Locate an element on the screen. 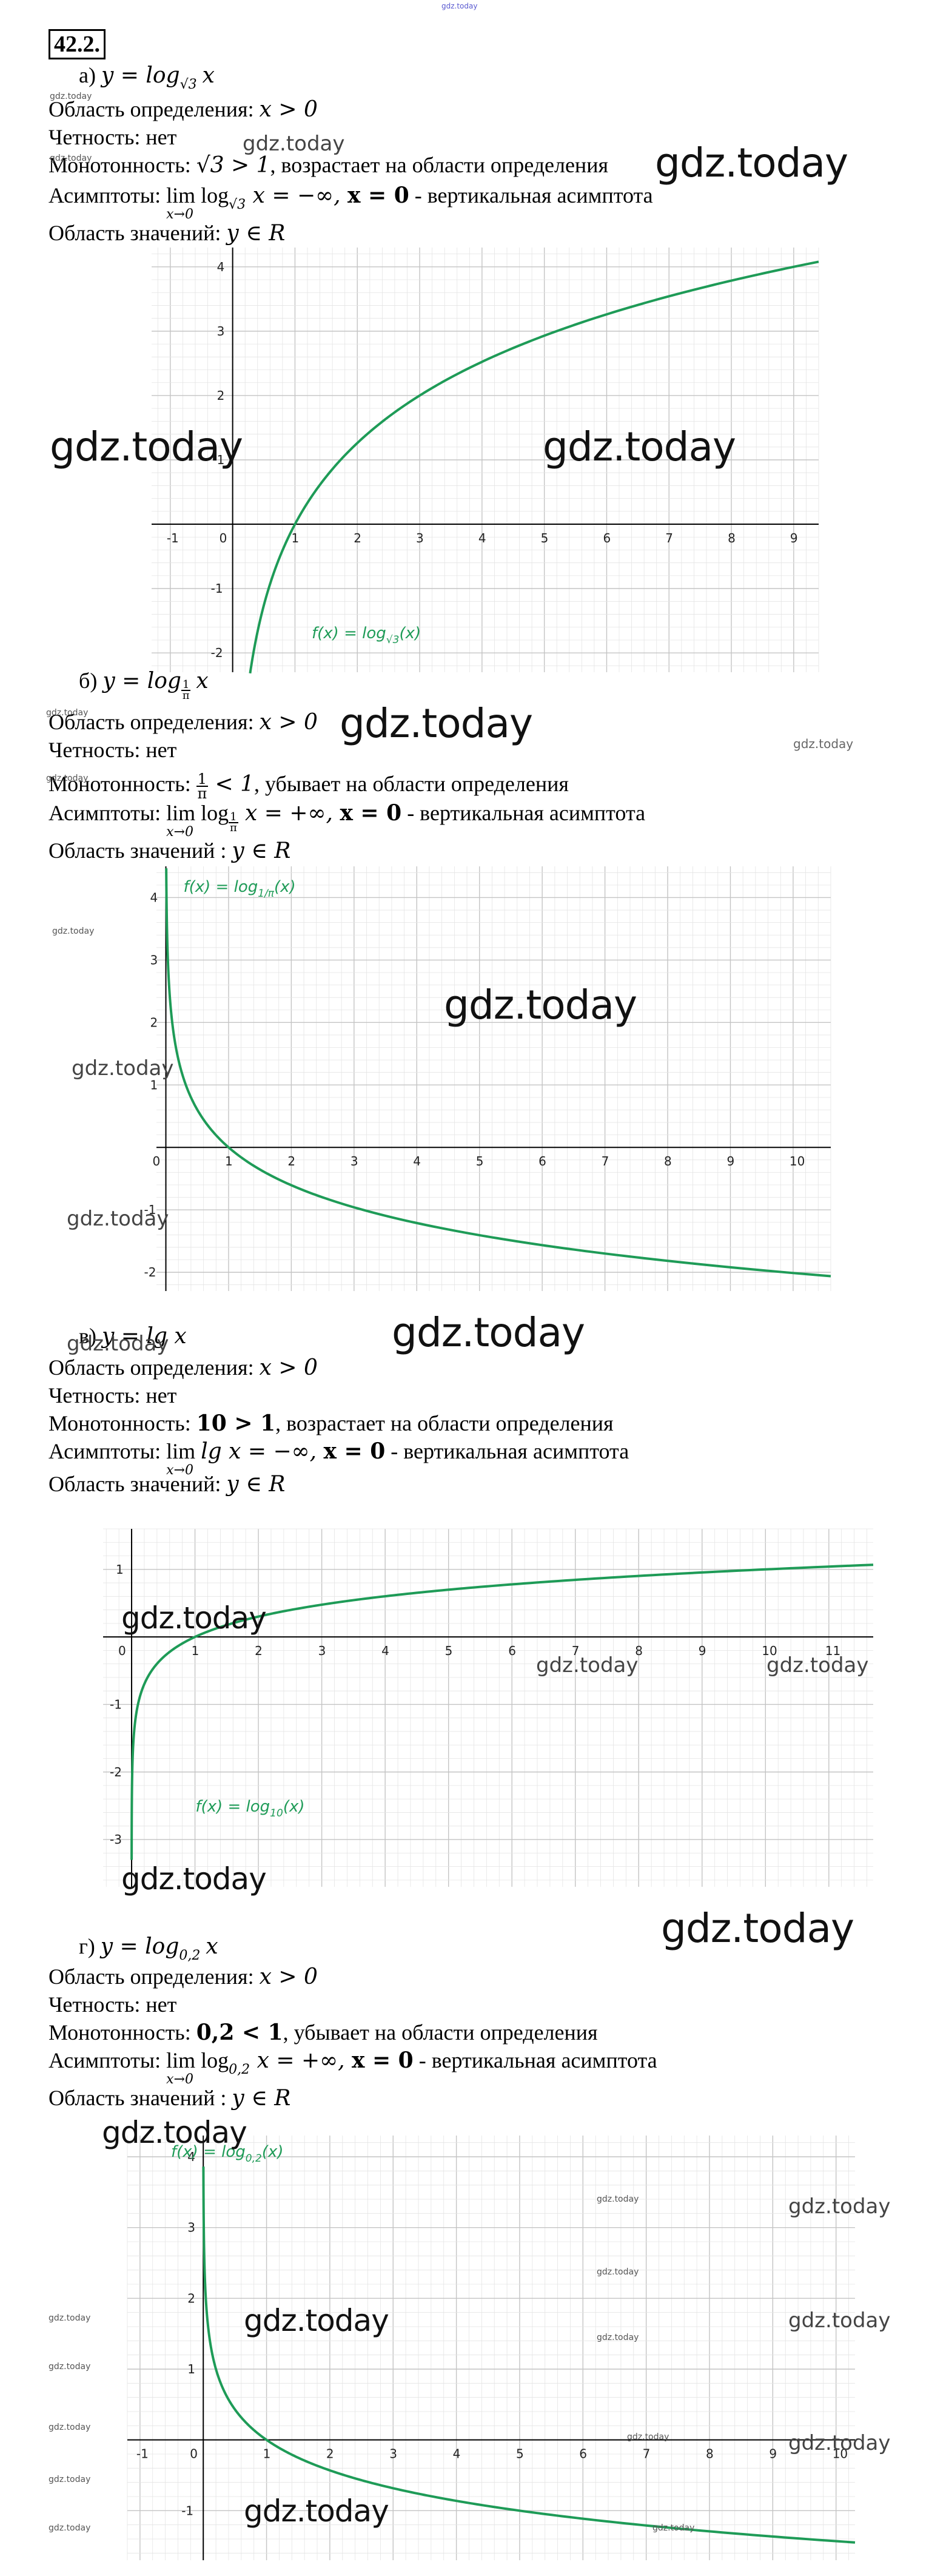  part-a-domain: Область определения: x > 0 is located at coordinates (183, 110).